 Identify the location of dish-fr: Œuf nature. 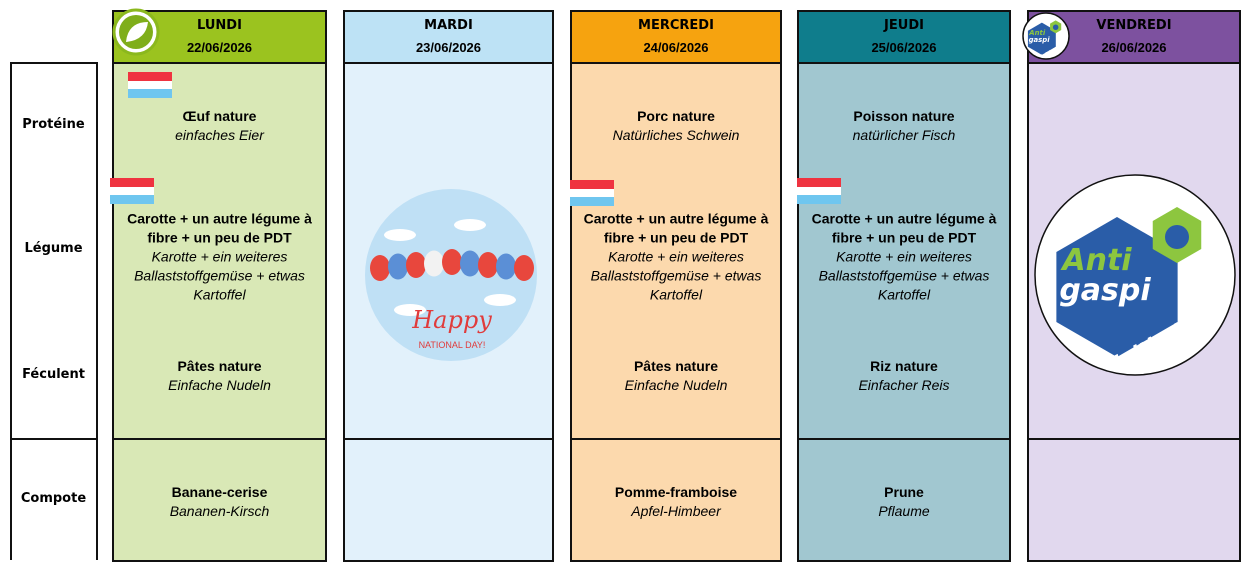
(219, 116).